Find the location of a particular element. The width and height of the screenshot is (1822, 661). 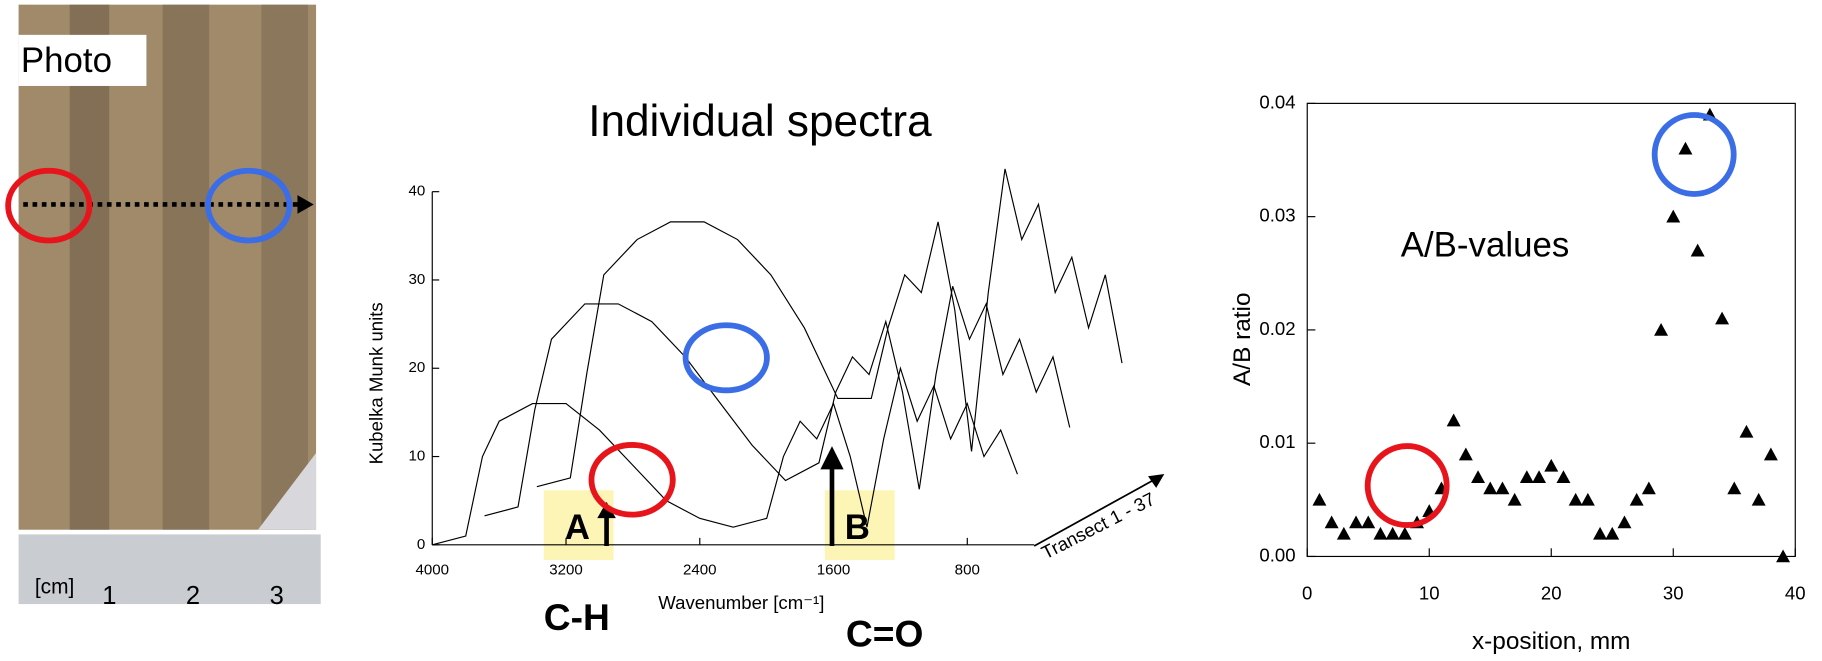

annotation: B is located at coordinates (857, 527).